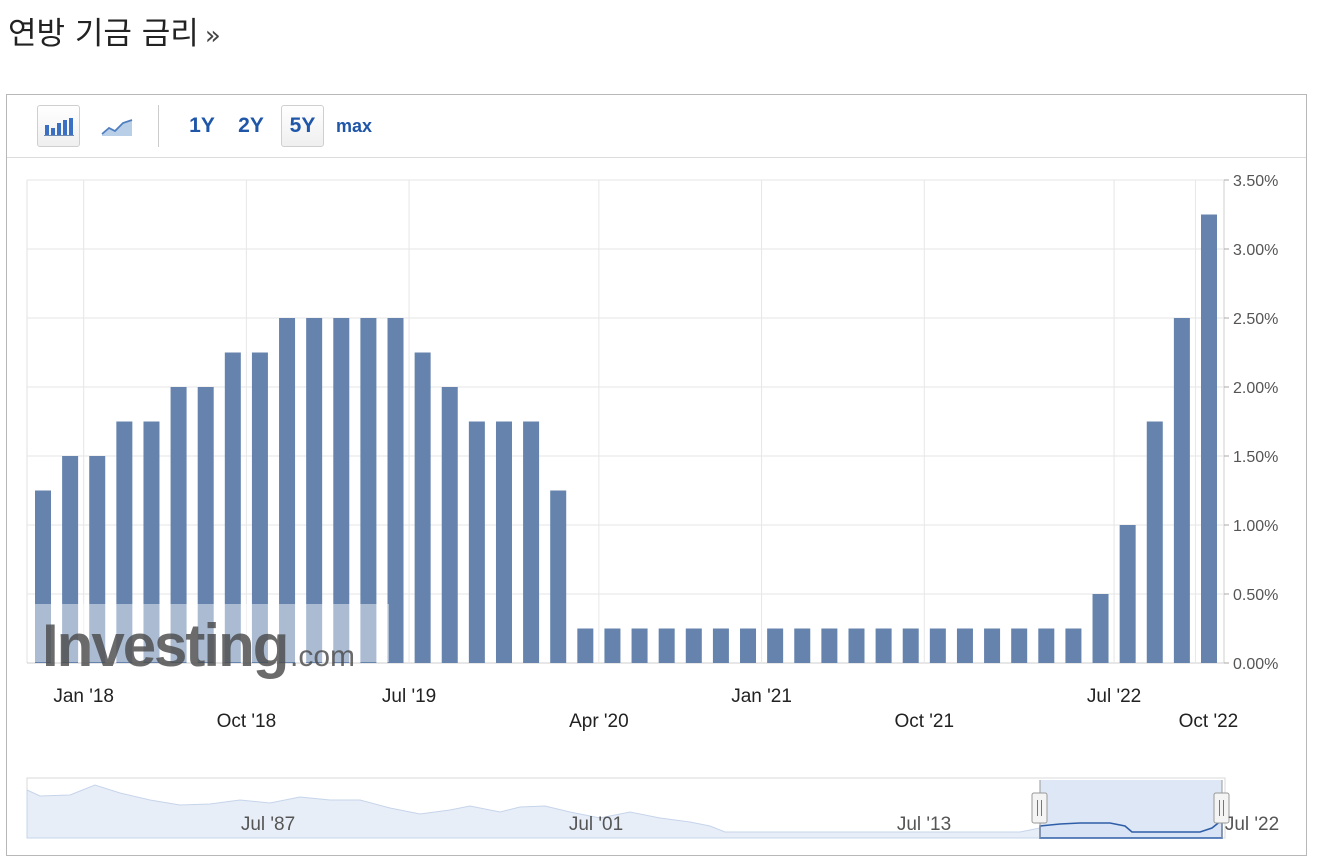 Image resolution: width=1320 pixels, height=868 pixels. Describe the element at coordinates (599, 721) in the screenshot. I see `x-tick-label: Apr '20` at that location.